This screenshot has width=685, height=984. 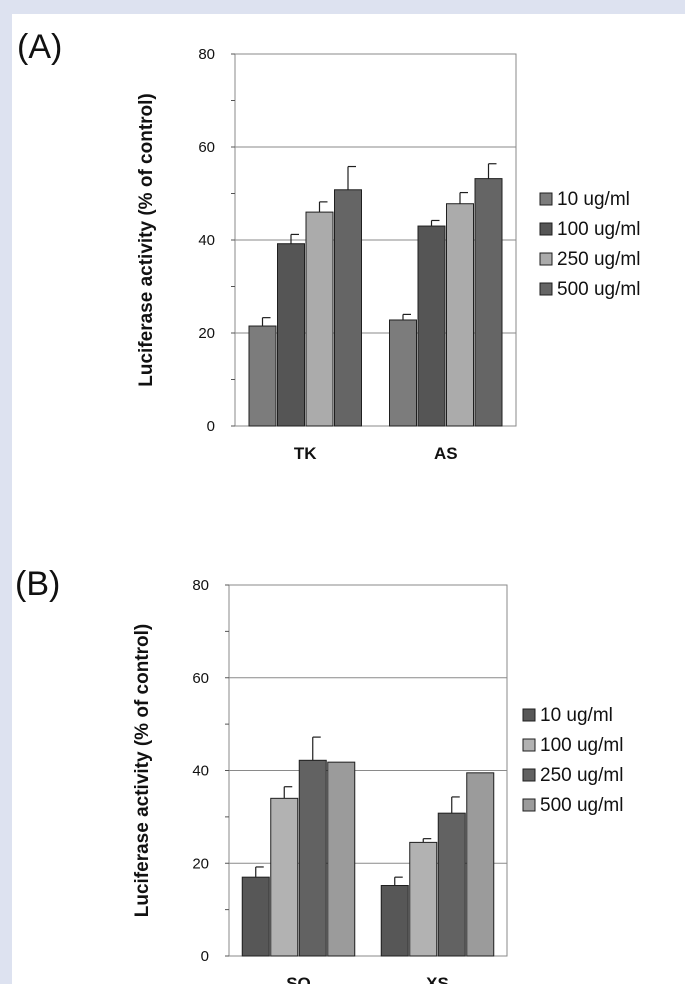 I want to click on x-category-label: SO, so click(x=298, y=979).